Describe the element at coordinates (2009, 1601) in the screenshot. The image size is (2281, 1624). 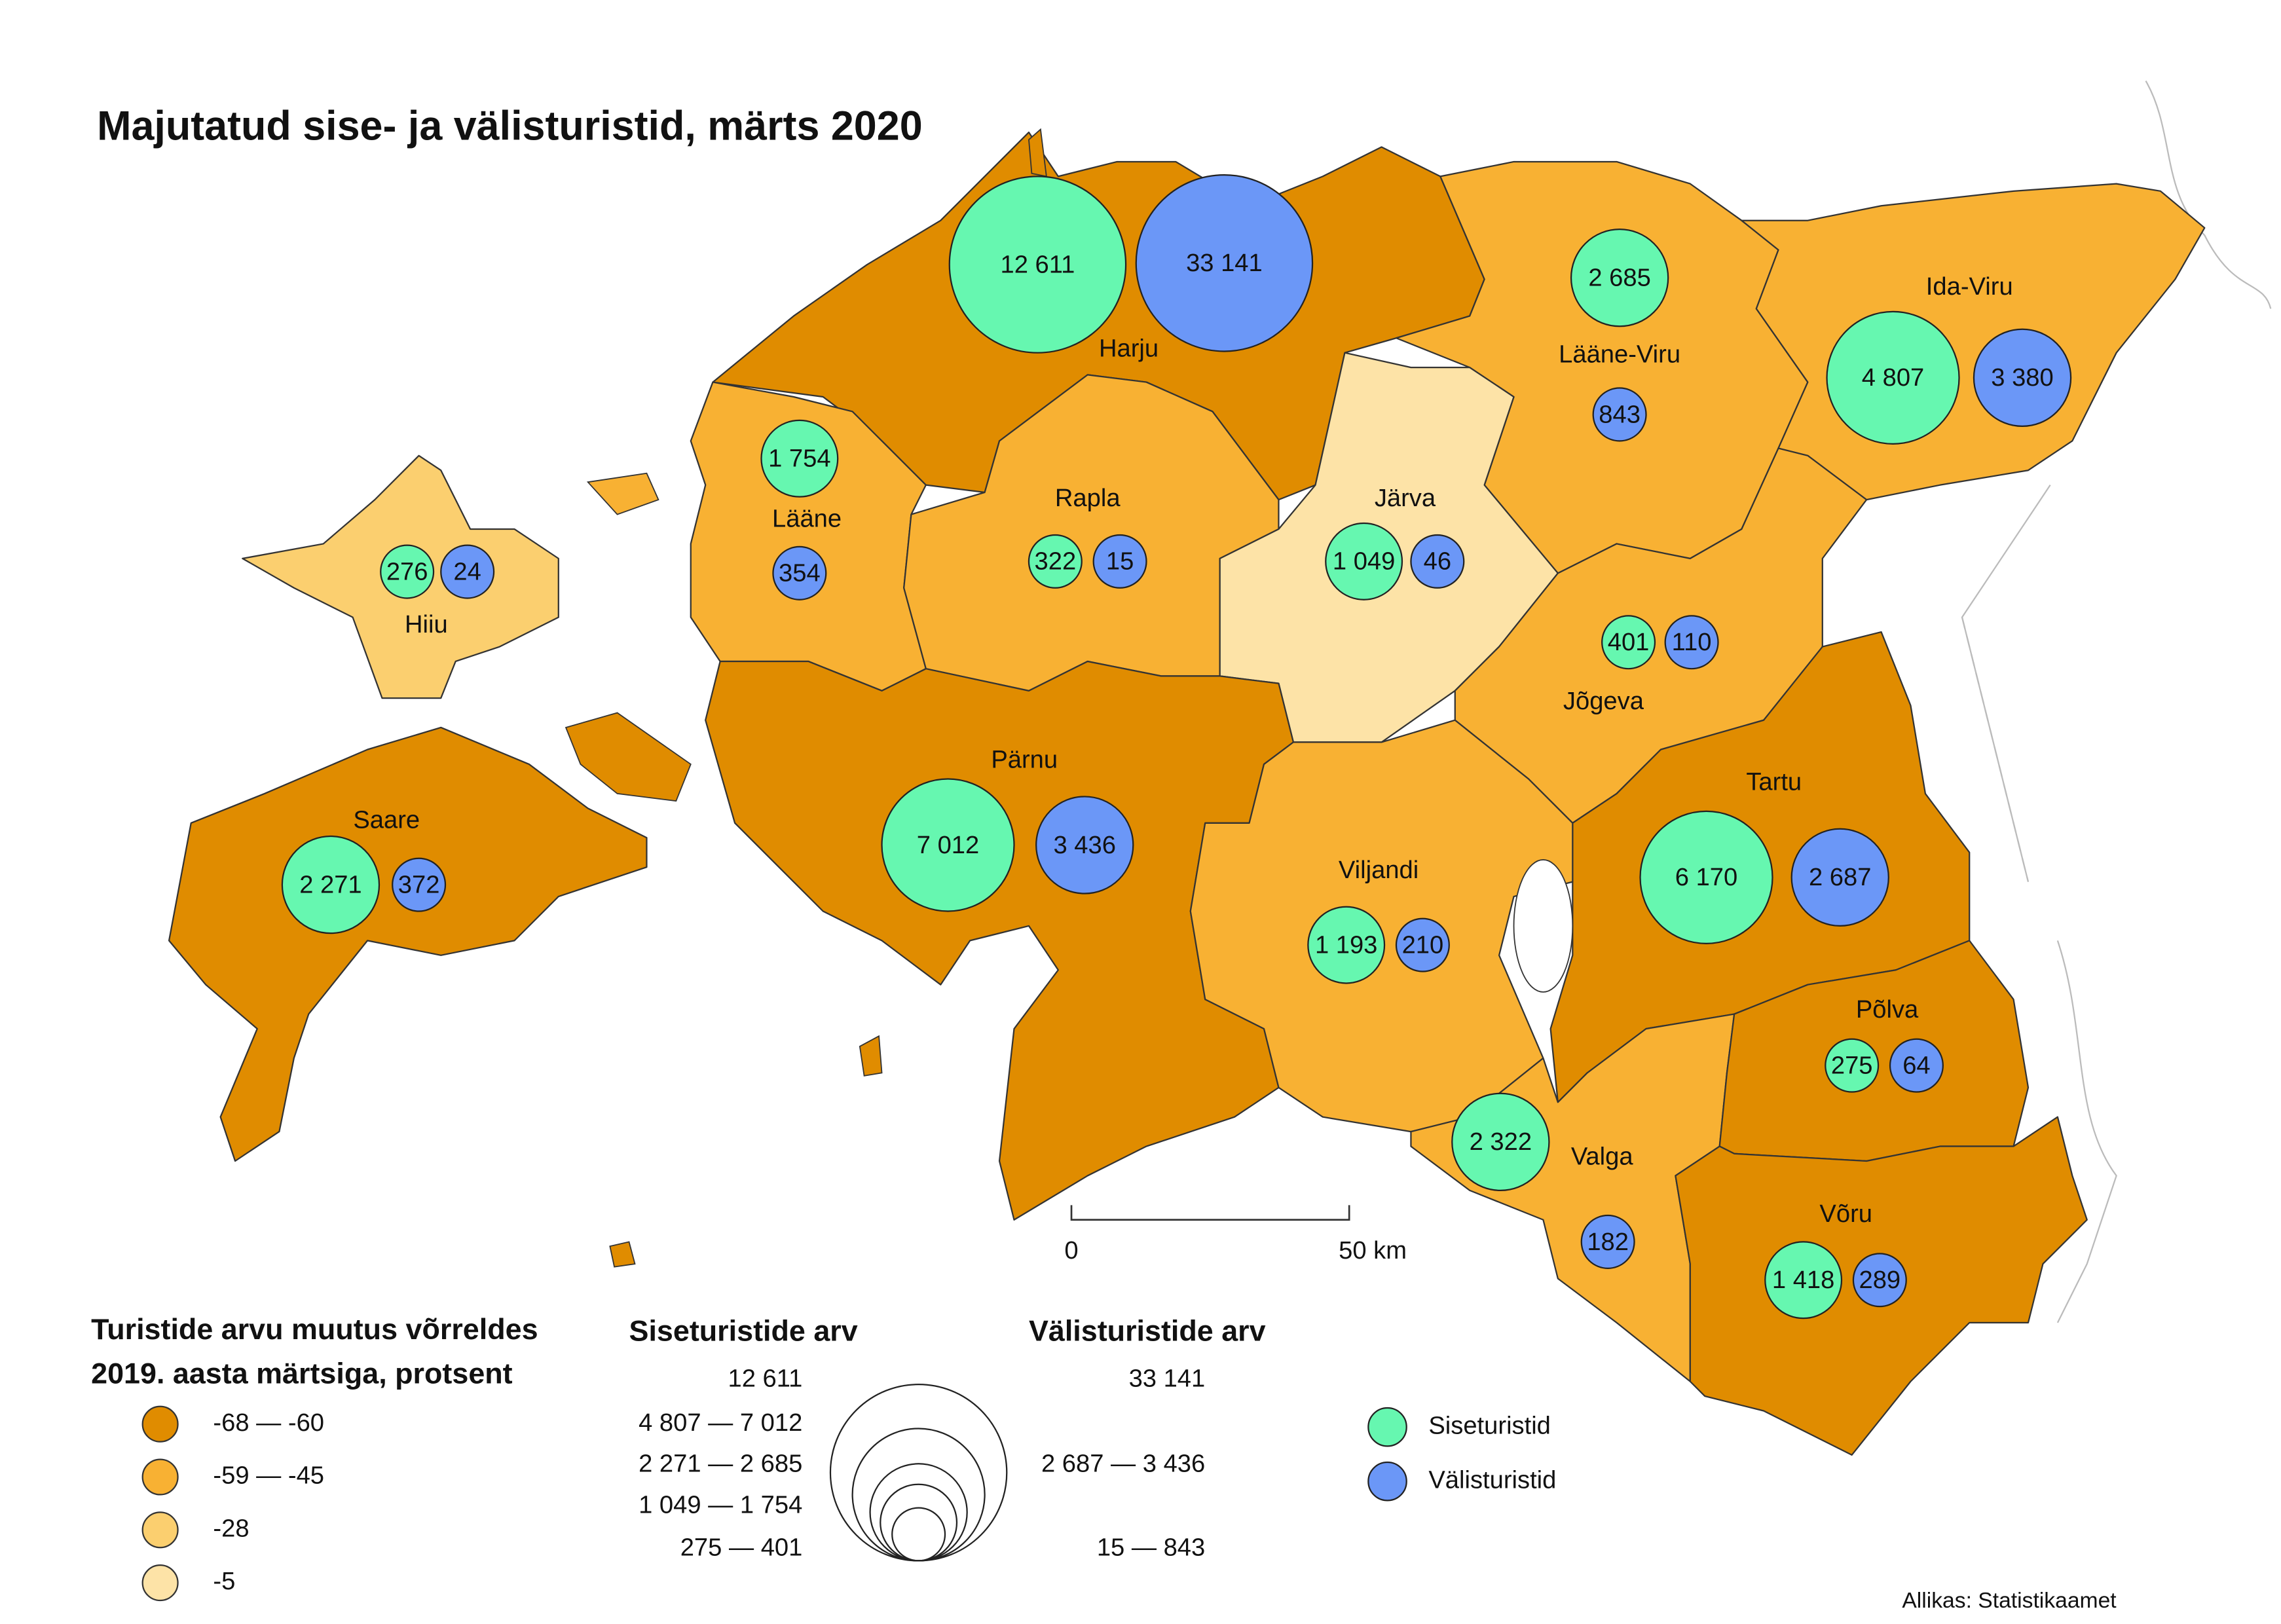
I see `source: Allikas: Statistikaamet` at that location.